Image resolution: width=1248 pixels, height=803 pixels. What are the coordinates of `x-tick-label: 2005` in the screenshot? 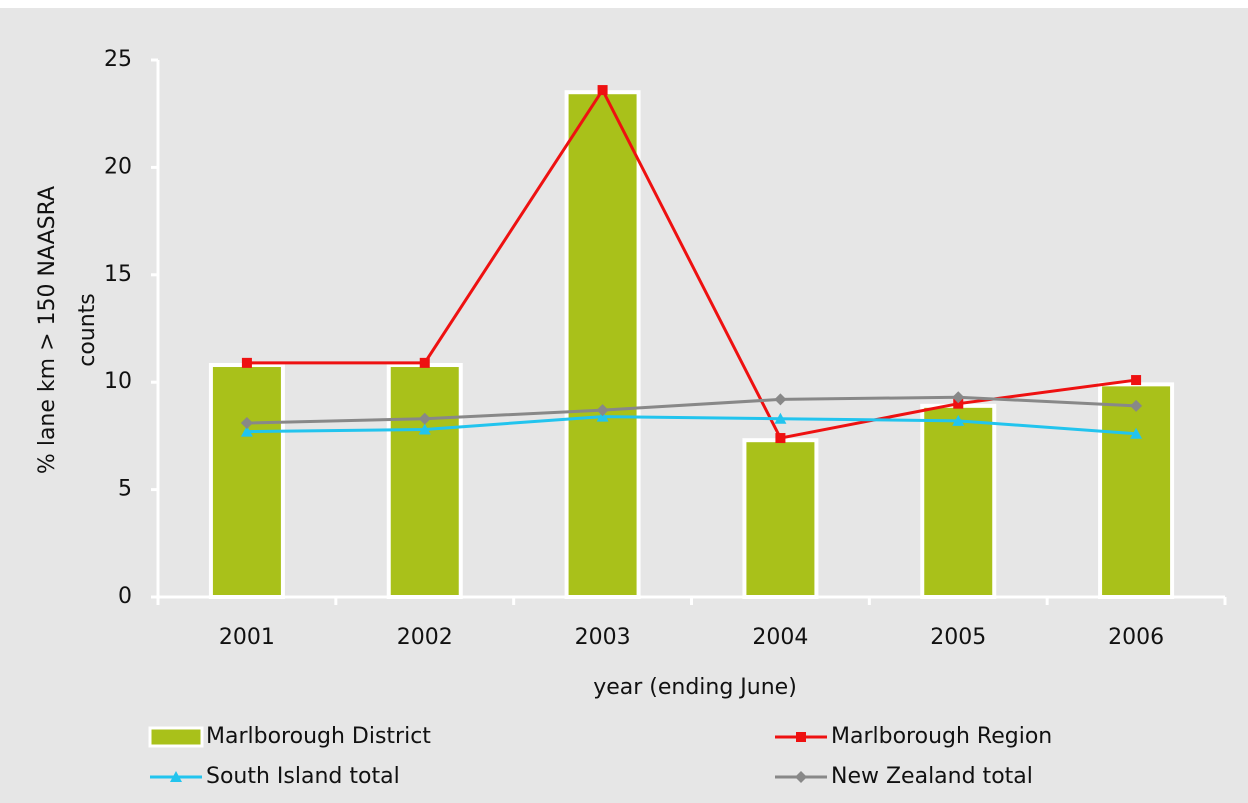 It's located at (958, 637).